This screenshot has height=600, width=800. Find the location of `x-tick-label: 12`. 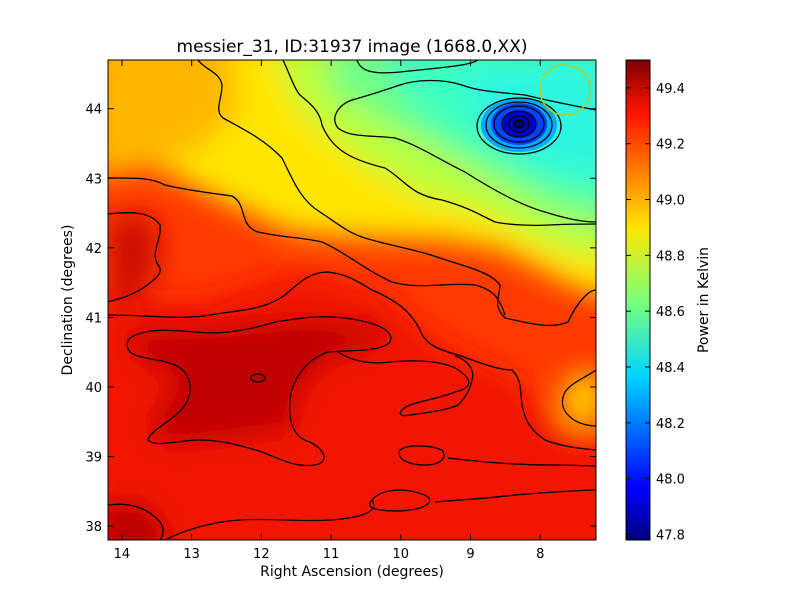

x-tick-label: 12 is located at coordinates (261, 554).